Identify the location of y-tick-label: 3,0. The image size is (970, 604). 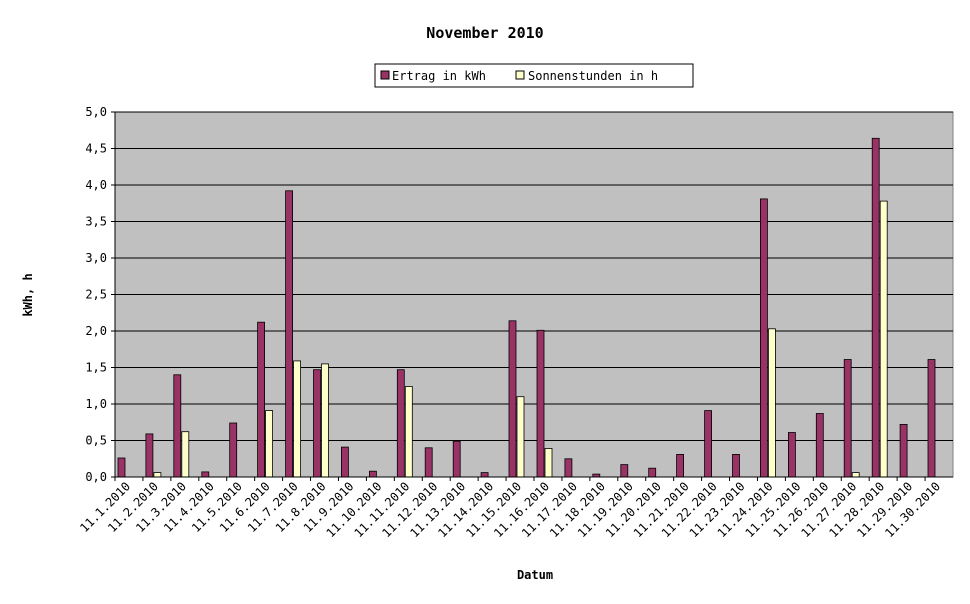
(96, 258).